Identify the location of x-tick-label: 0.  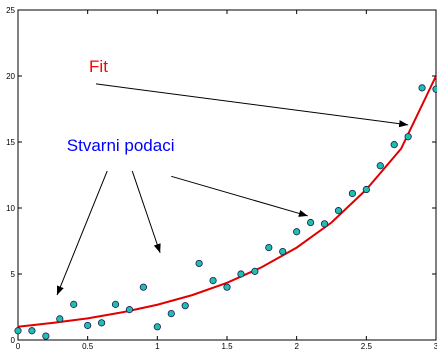
(18, 345).